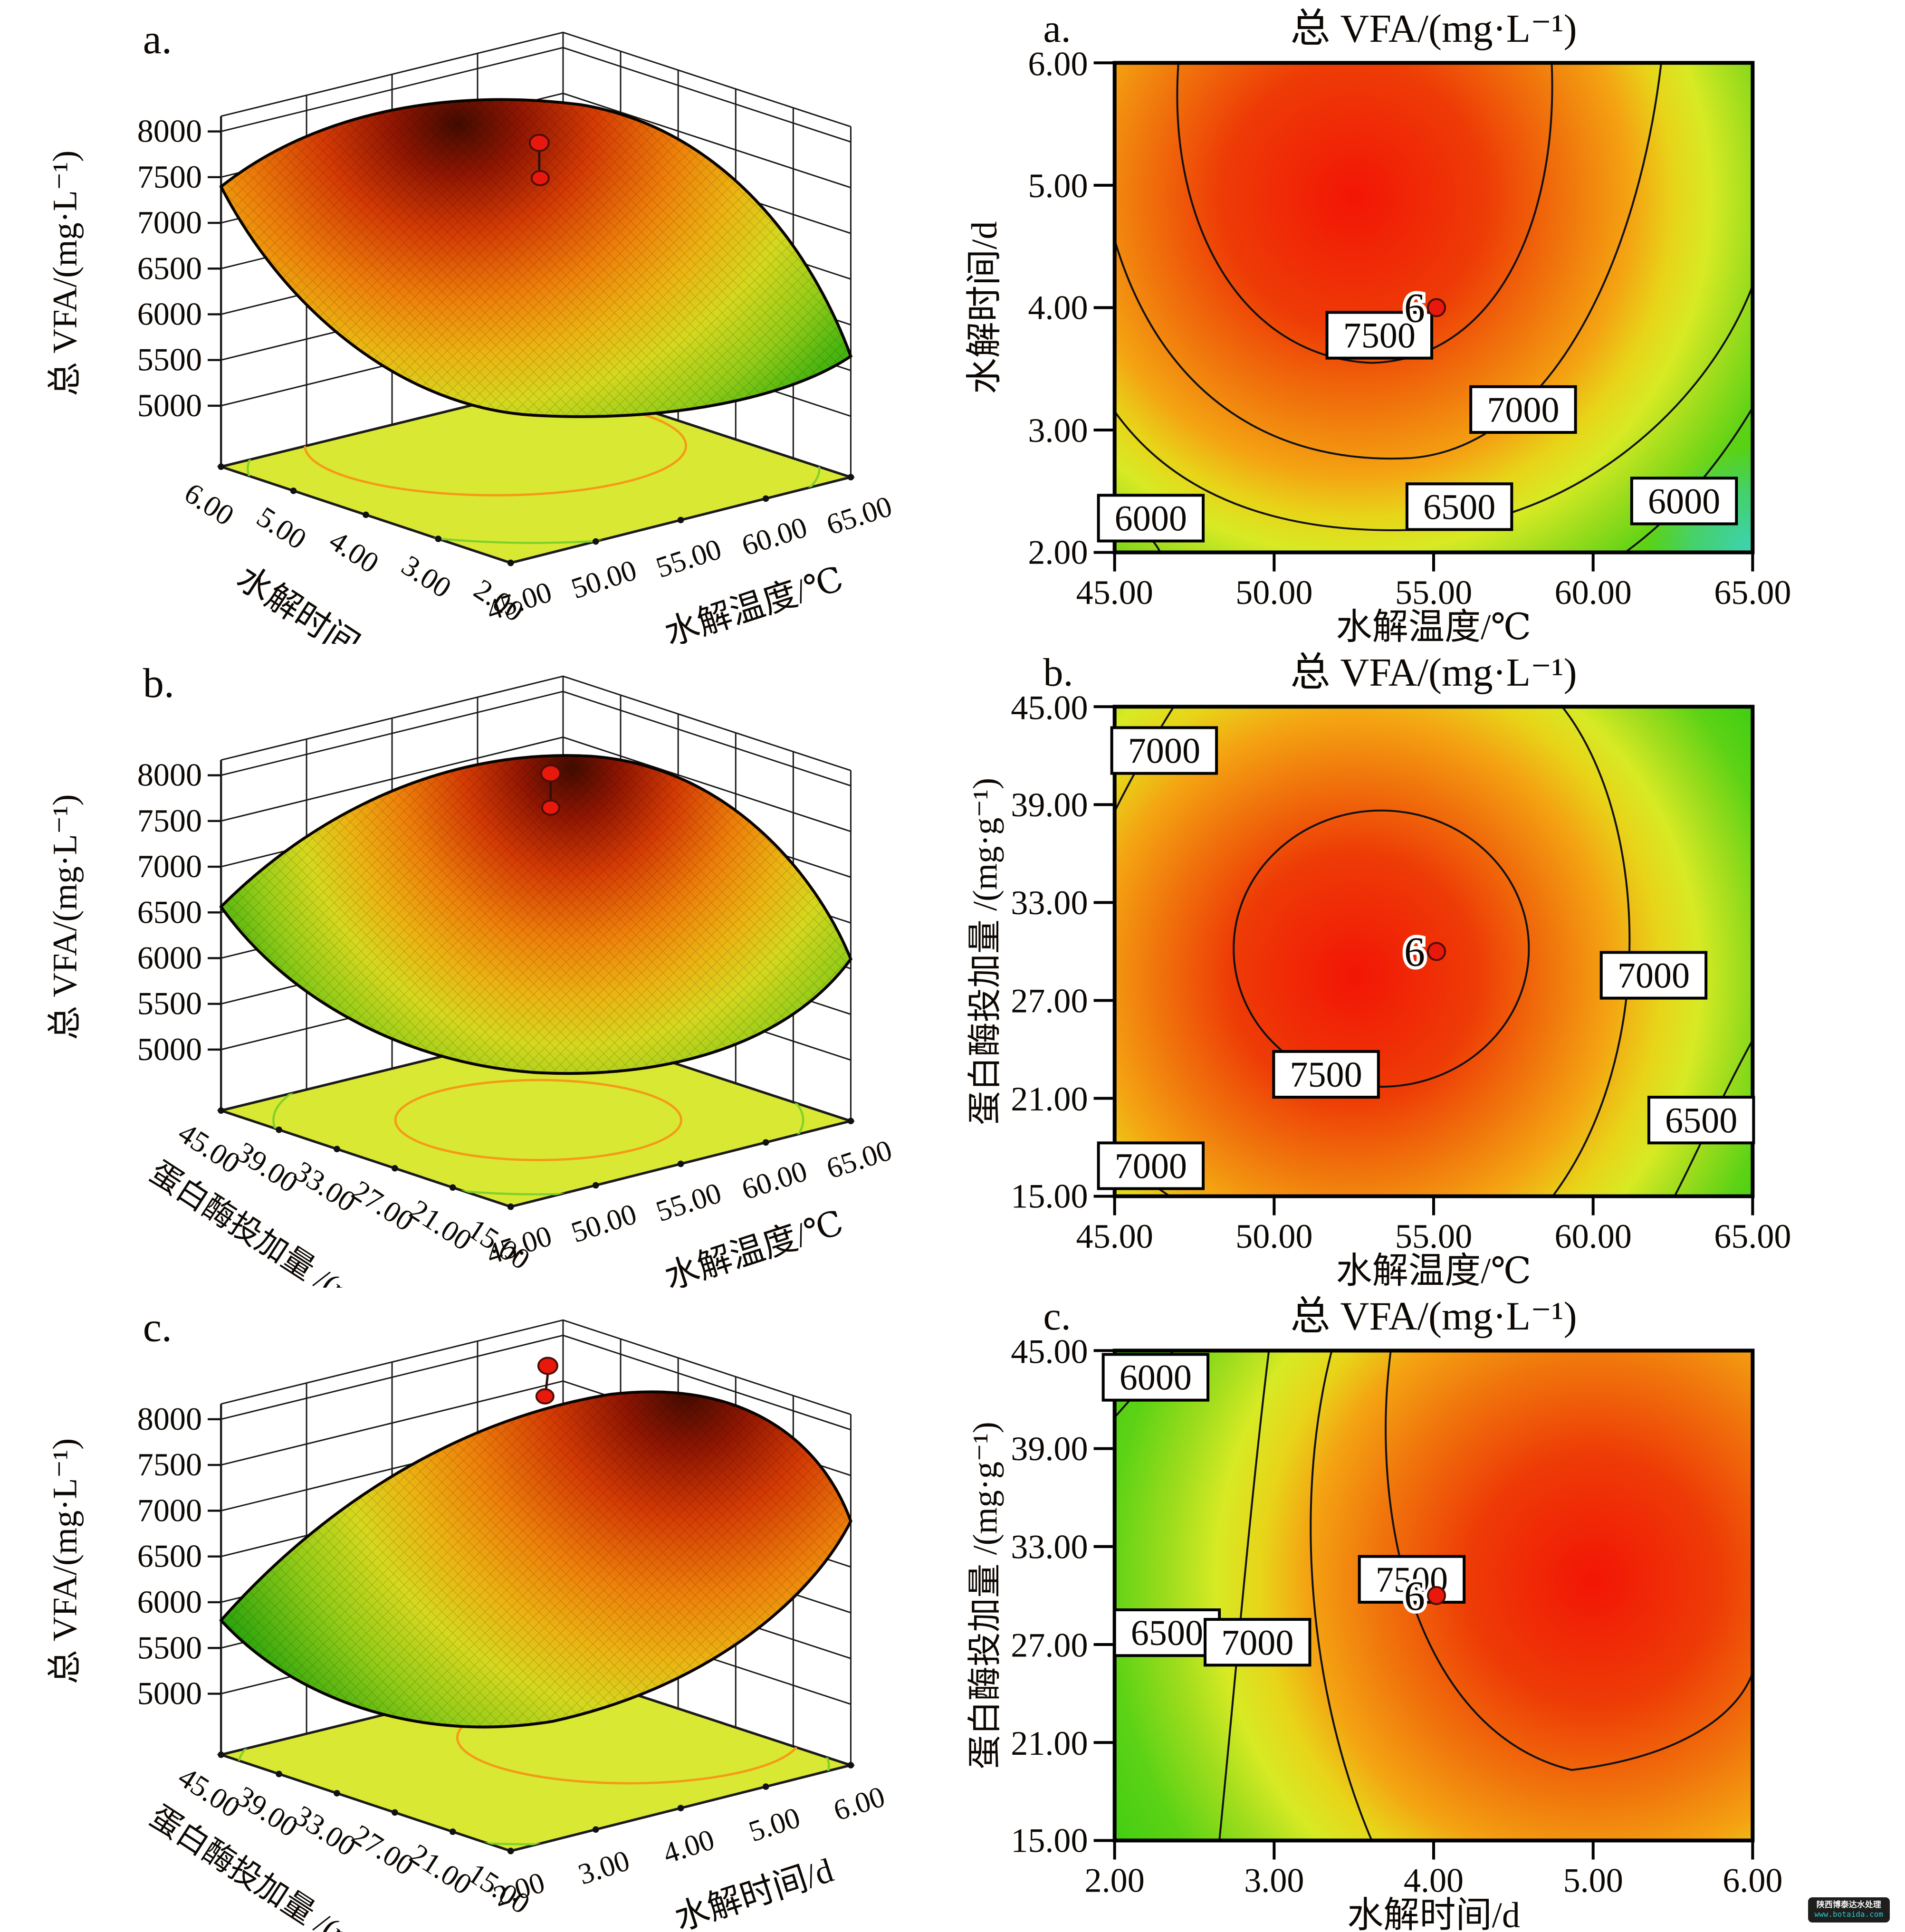 This screenshot has height=1932, width=1905. What do you see at coordinates (1684, 501) in the screenshot?
I see `contour-label: 6000` at bounding box center [1684, 501].